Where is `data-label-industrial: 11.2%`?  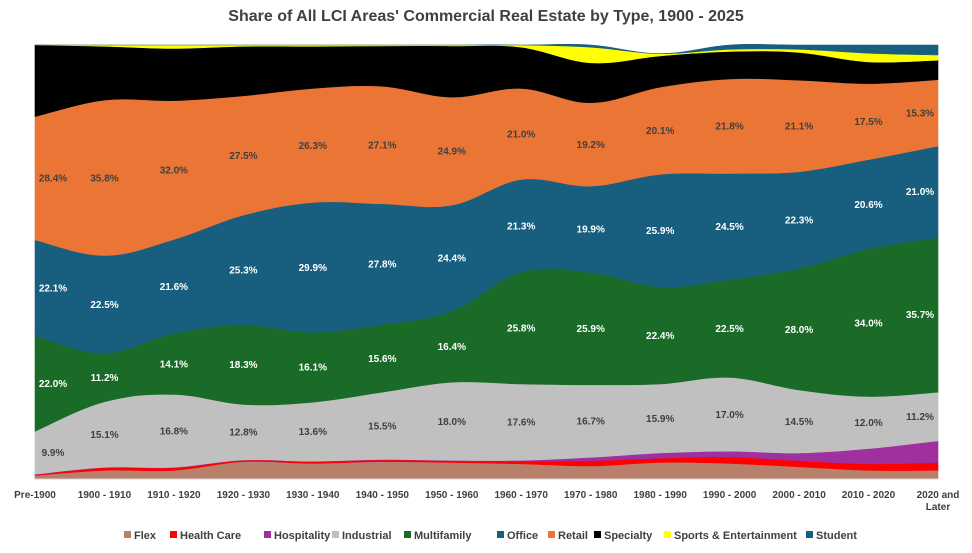 data-label-industrial: 11.2% is located at coordinates (920, 417).